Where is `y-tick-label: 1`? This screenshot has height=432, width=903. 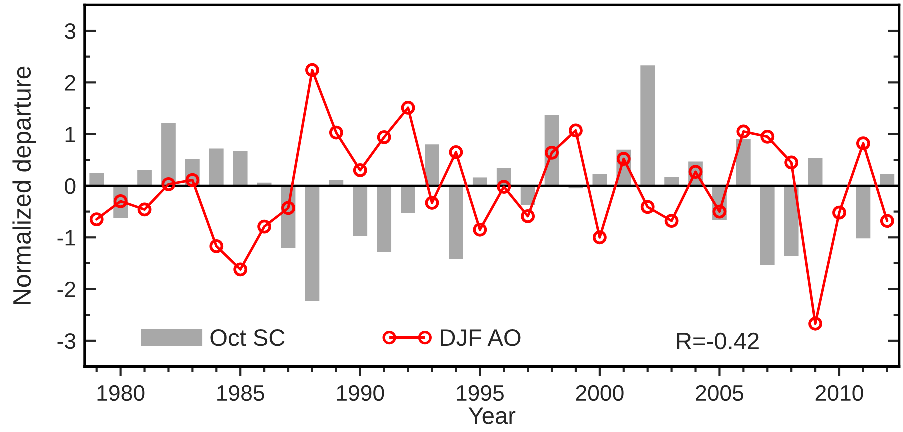 y-tick-label: 1 is located at coordinates (71, 134).